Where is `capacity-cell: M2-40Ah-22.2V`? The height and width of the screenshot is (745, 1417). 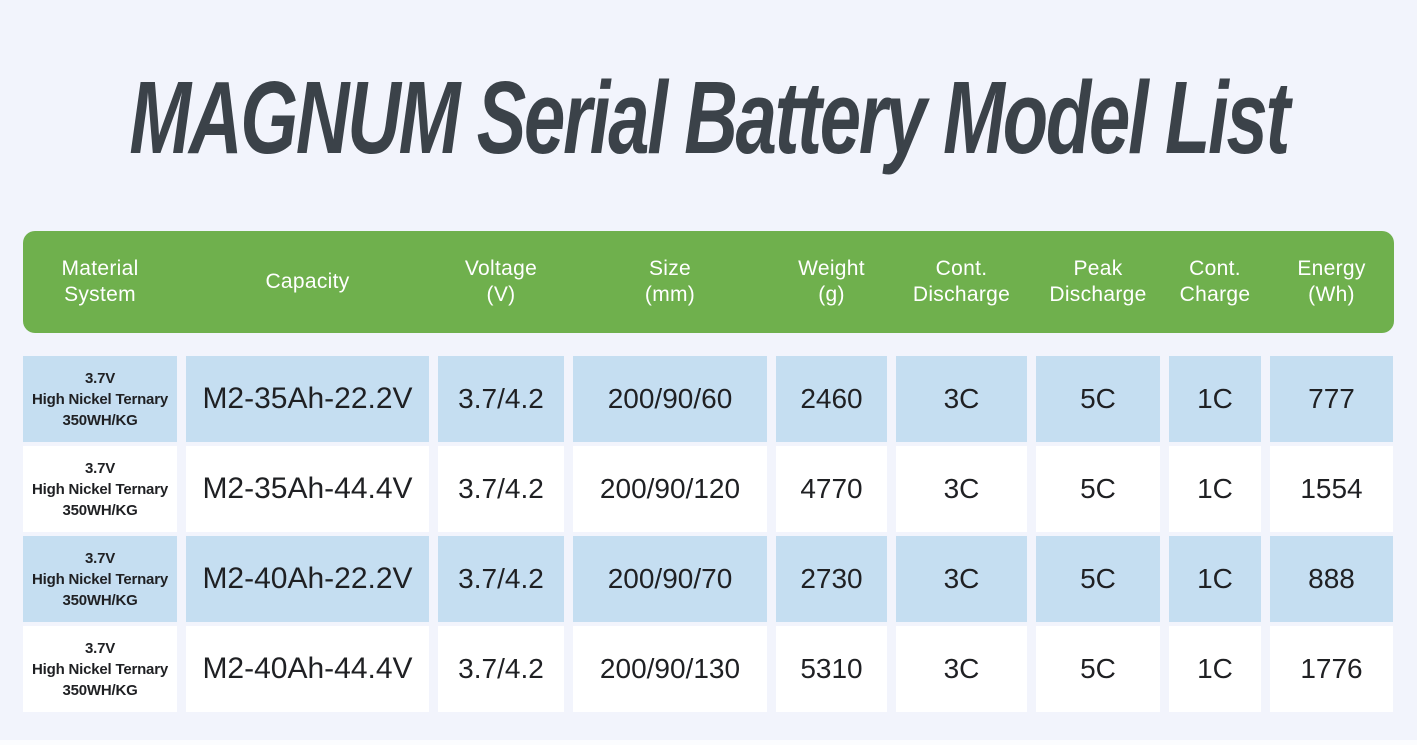
capacity-cell: M2-40Ah-22.2V is located at coordinates (307, 579).